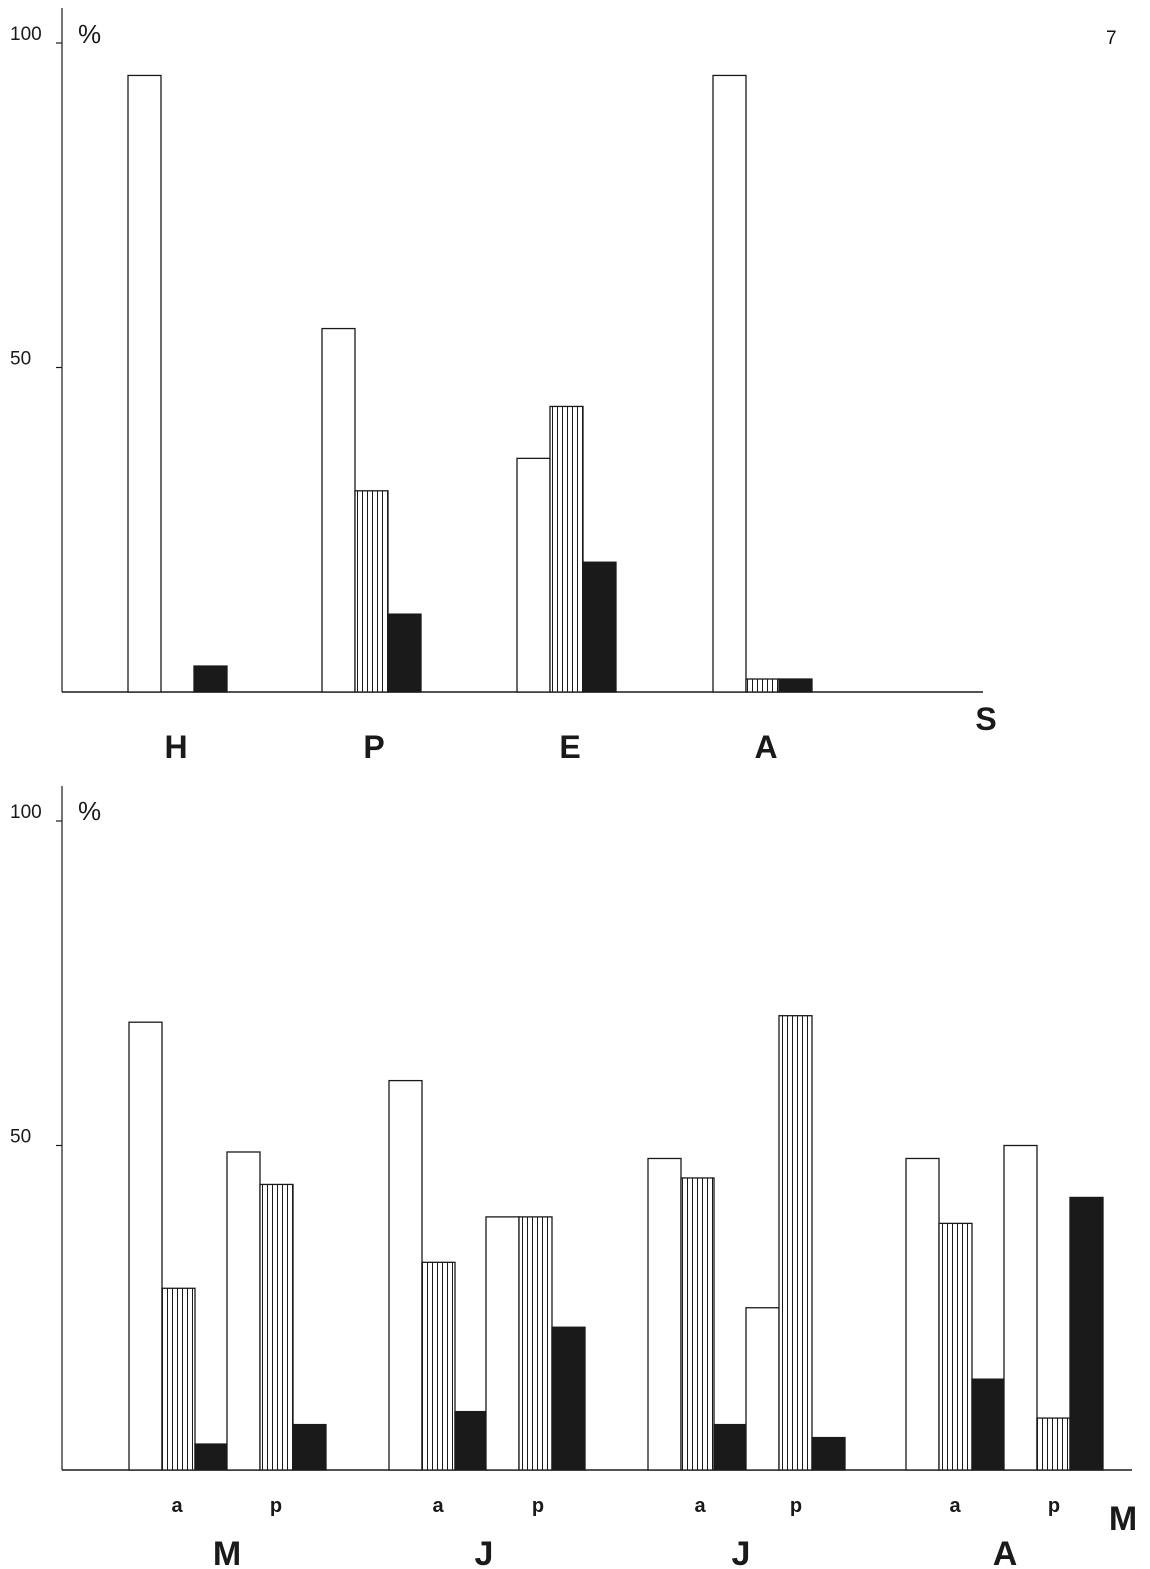 The width and height of the screenshot is (1150, 1569). Describe the element at coordinates (569, 747) in the screenshot. I see `category-label: E` at that location.